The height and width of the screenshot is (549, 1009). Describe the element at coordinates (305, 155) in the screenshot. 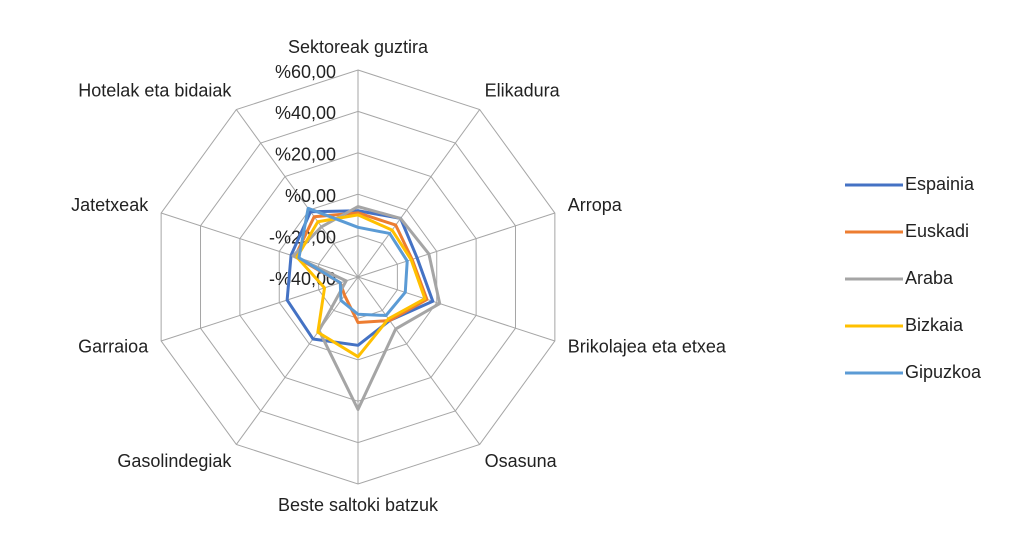

I see `y-tick-label: %20,00` at that location.